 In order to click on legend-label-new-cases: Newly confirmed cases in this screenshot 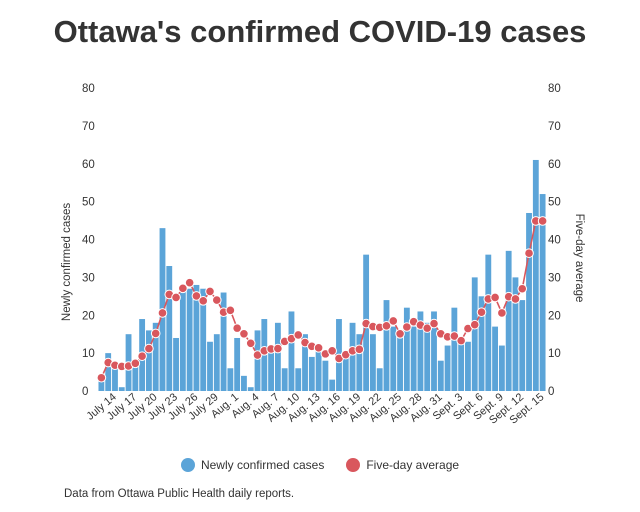, I will do `click(262, 465)`.